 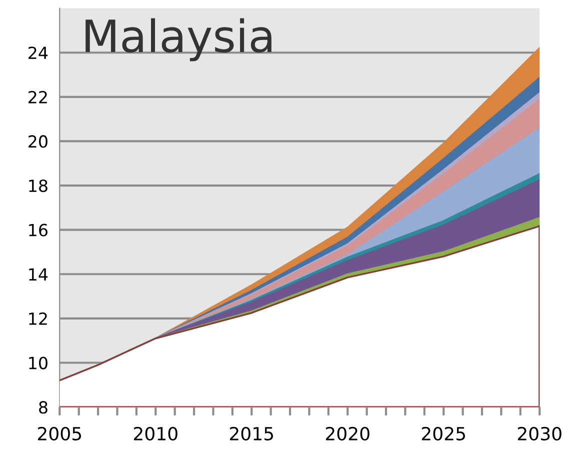 What do you see at coordinates (38, 230) in the screenshot?
I see `y-tick-label: 16` at bounding box center [38, 230].